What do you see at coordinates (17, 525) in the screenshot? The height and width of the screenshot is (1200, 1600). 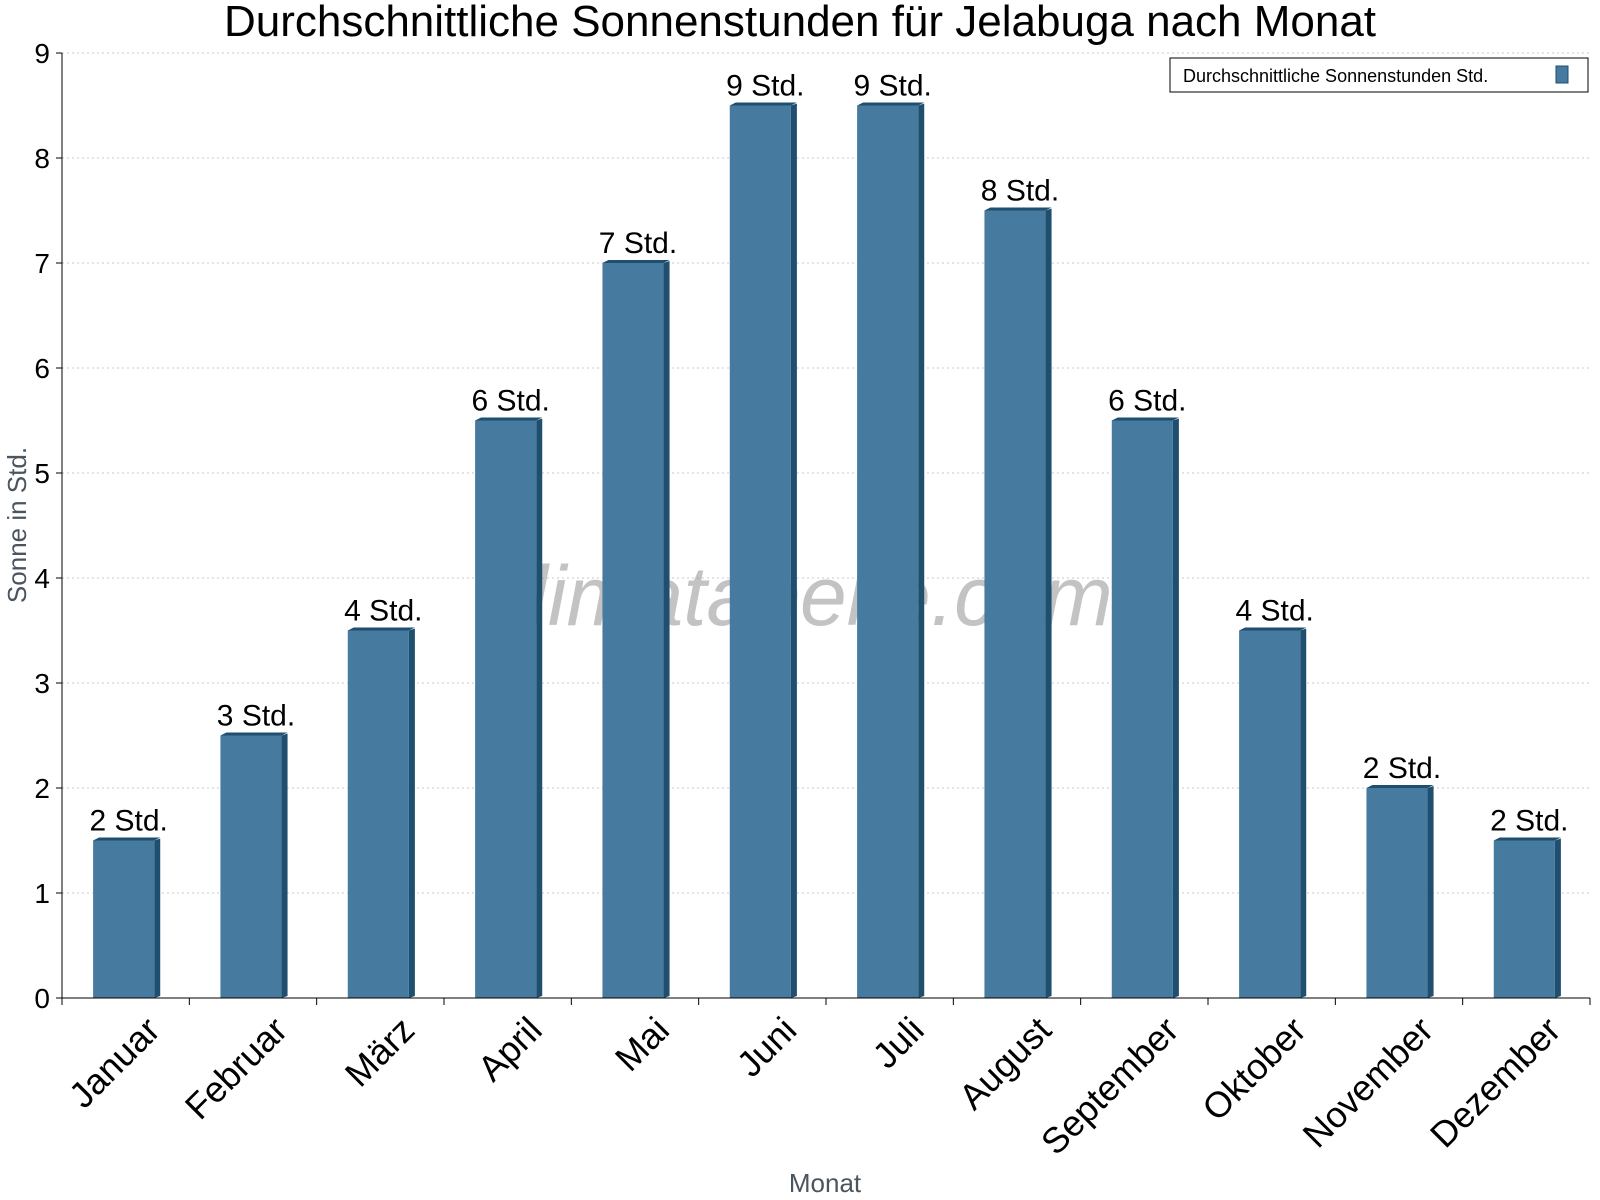 I see `y-axis-label: Sonne in Std.` at bounding box center [17, 525].